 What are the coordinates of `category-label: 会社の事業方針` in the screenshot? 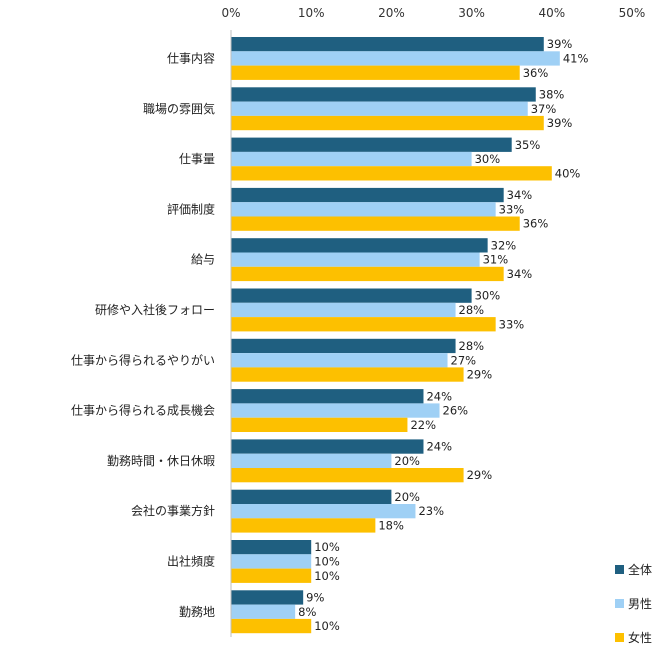 It's located at (173, 510).